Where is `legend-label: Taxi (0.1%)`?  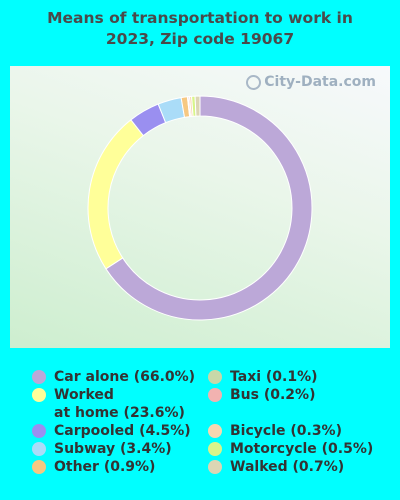 legend-label: Taxi (0.1%) is located at coordinates (274, 377).